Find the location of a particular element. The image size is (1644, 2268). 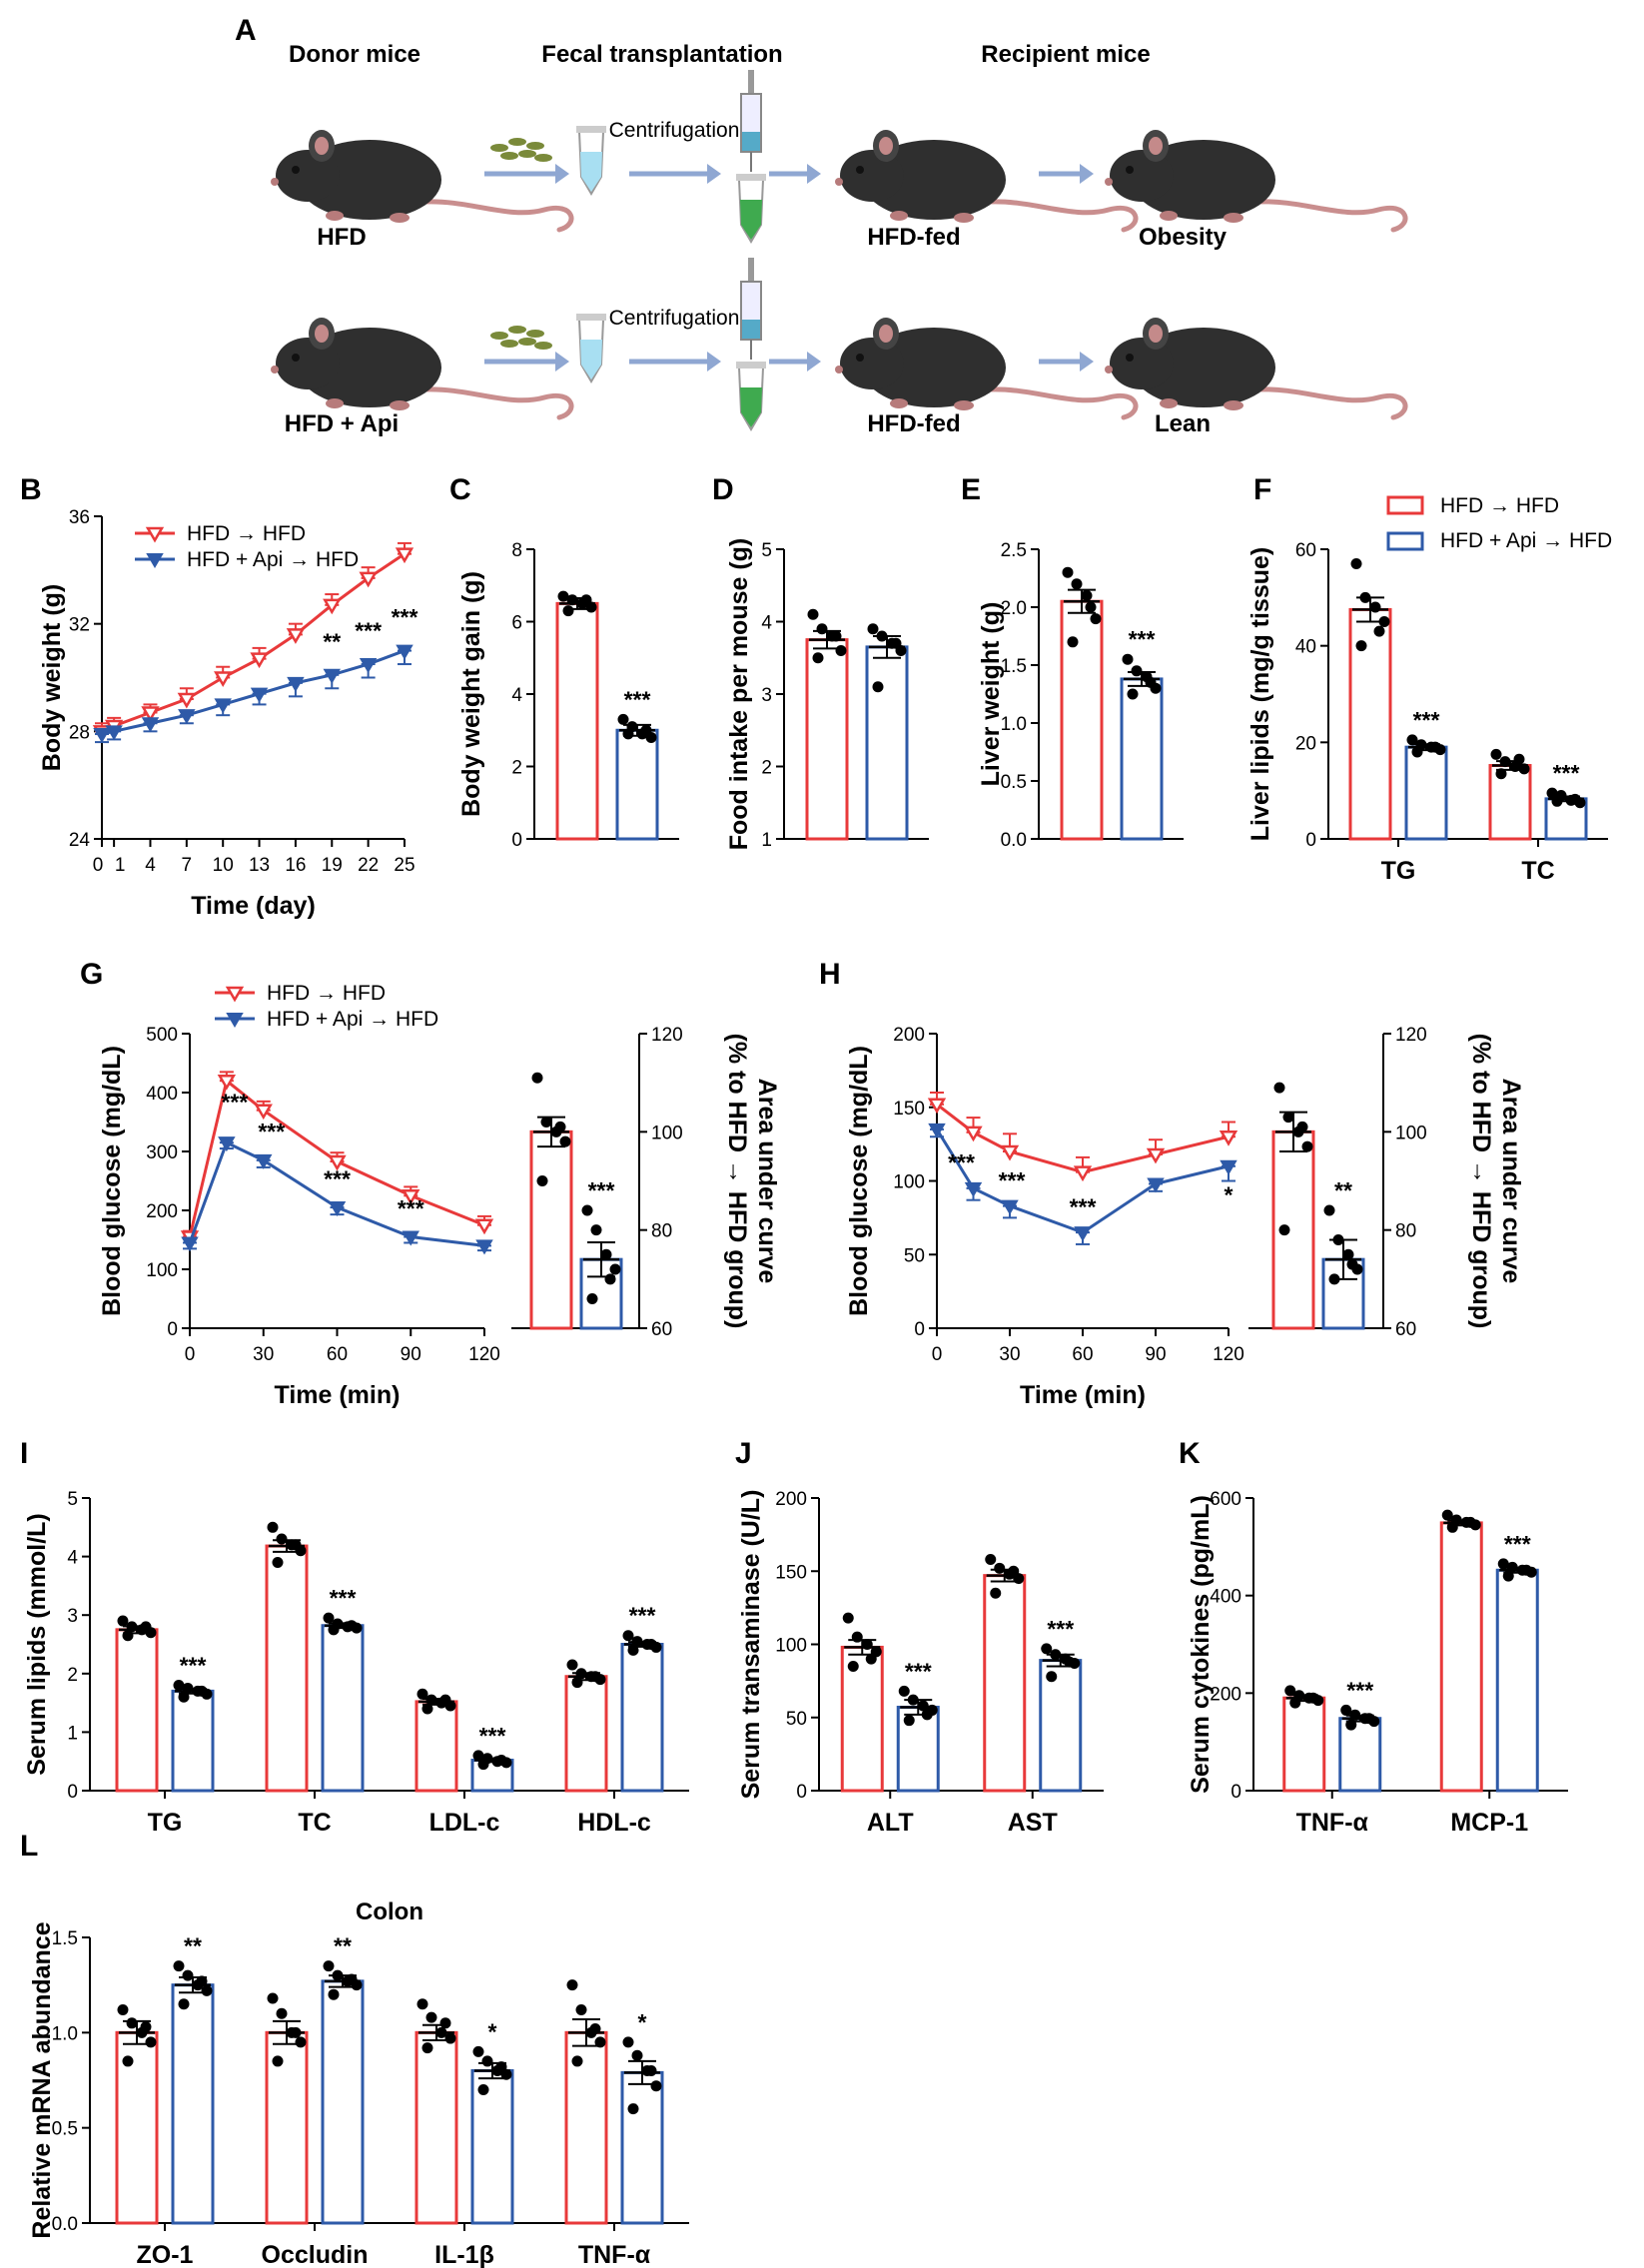

chart-i-x-tick-label: TG is located at coordinates (166, 1823).